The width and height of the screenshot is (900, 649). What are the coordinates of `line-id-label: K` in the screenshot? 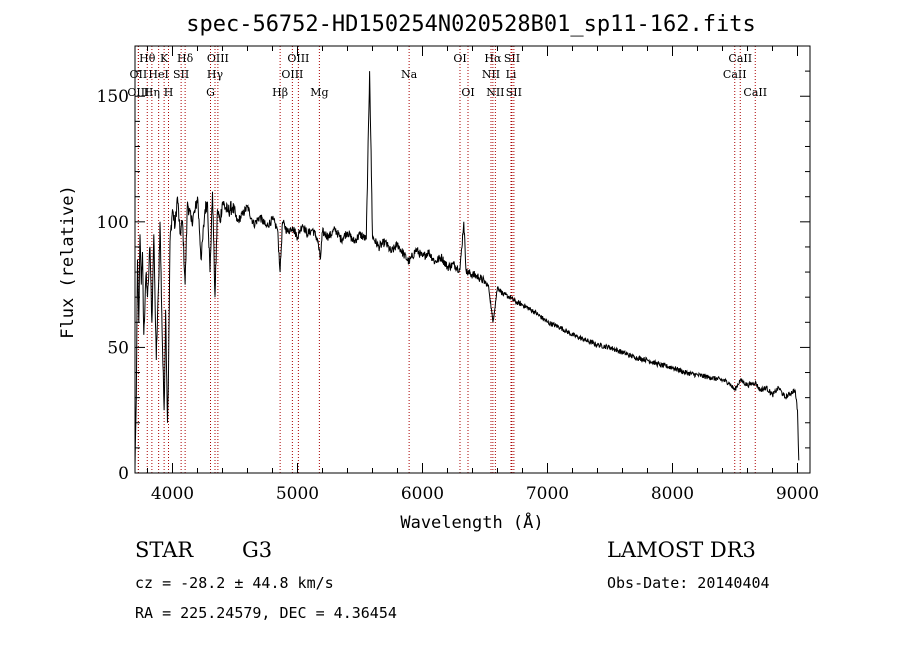 It's located at (164, 58).